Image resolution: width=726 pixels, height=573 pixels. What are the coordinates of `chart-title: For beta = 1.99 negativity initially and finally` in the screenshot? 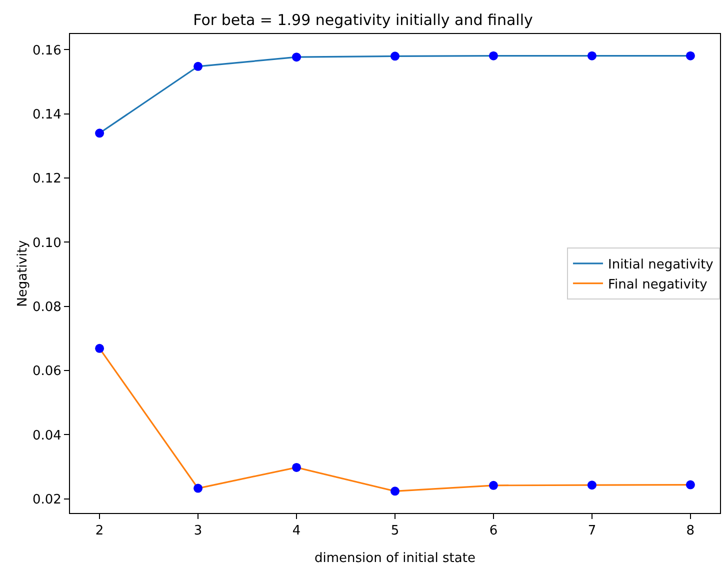 It's located at (363, 19).